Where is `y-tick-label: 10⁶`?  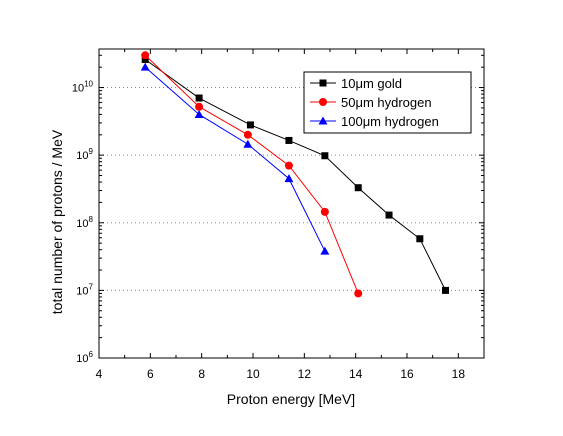 y-tick-label: 10⁶ is located at coordinates (84, 357).